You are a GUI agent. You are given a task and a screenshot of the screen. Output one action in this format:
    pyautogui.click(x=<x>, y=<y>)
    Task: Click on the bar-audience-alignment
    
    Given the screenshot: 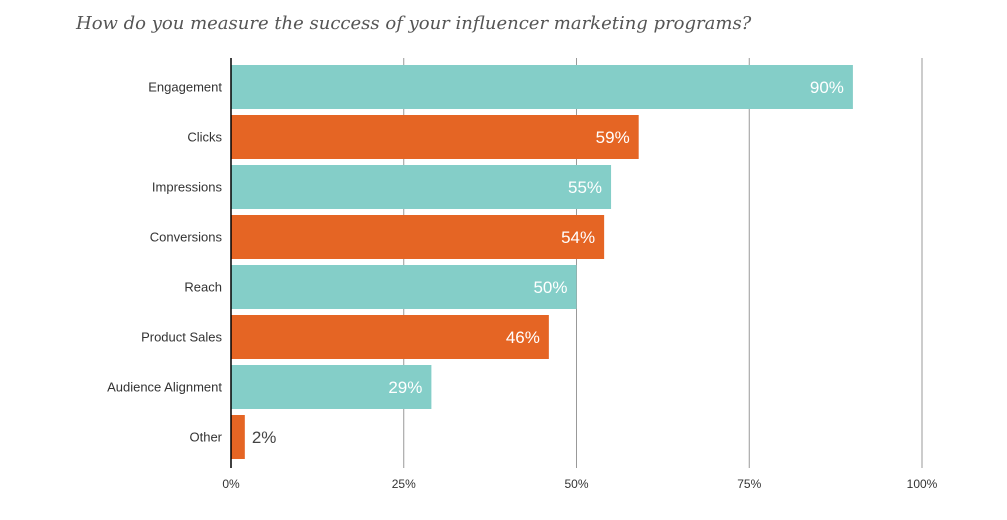 What is the action you would take?
    pyautogui.click(x=331, y=387)
    